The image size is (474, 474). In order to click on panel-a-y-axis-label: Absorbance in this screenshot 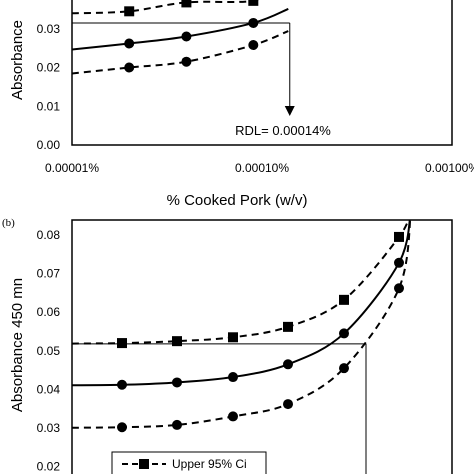, I will do `click(17, 60)`.